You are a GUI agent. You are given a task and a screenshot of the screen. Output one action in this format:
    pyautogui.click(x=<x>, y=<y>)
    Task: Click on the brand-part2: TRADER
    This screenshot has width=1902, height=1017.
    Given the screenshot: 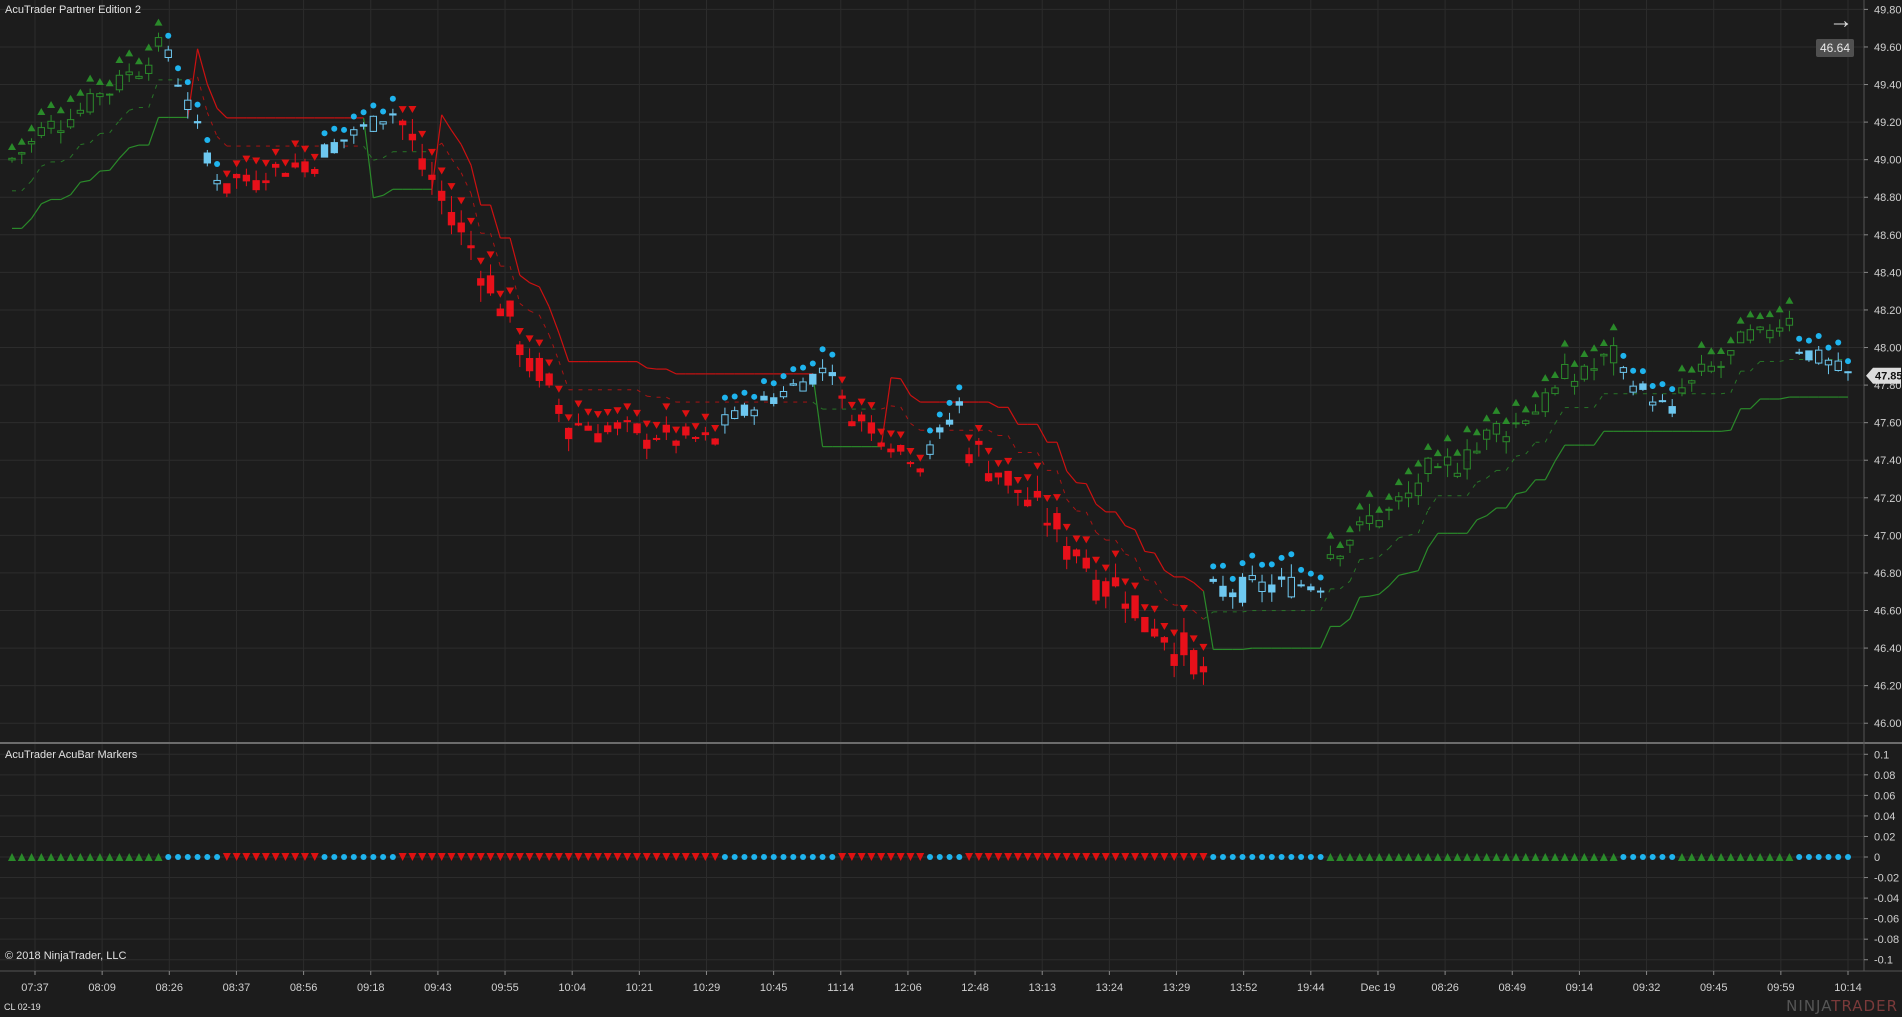 What is the action you would take?
    pyautogui.click(x=1864, y=1006)
    